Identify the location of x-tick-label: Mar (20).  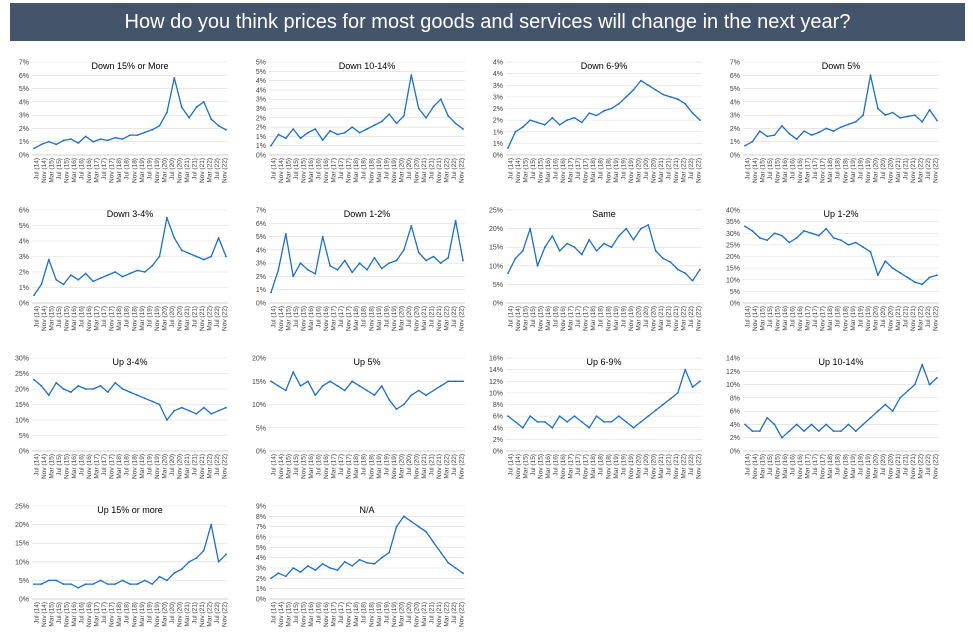
(401, 170).